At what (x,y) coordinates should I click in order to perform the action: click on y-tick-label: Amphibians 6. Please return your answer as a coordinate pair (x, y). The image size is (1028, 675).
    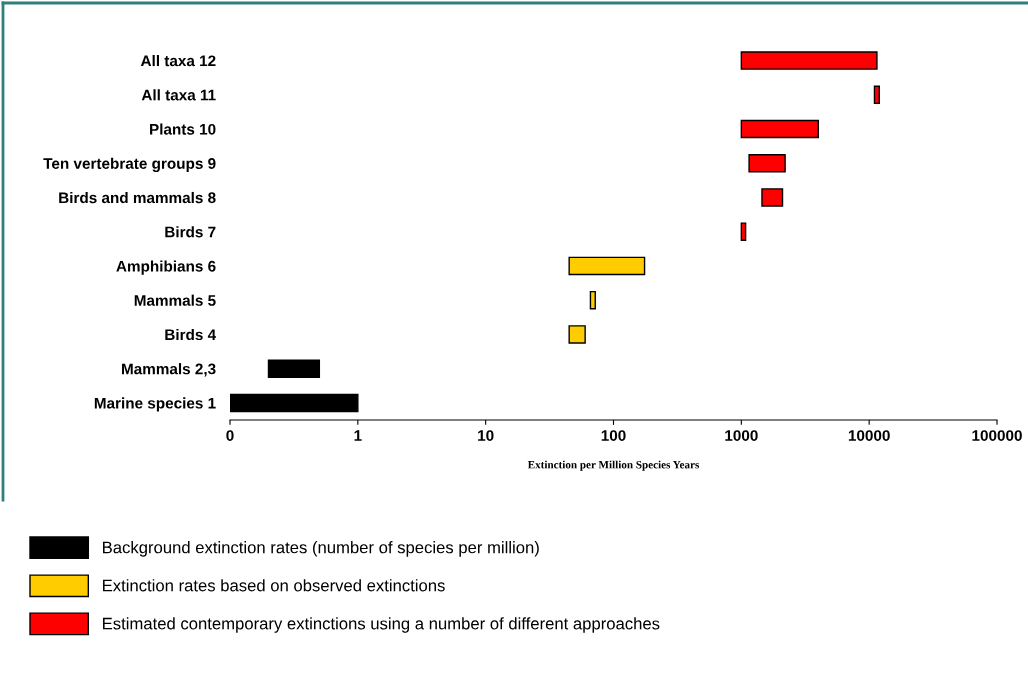
    Looking at the image, I should click on (166, 267).